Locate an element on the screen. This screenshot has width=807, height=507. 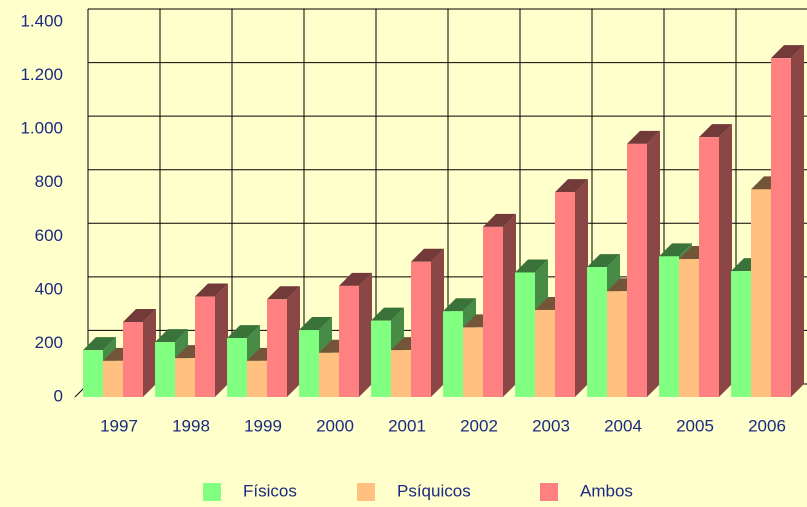
legend-label: Físicos is located at coordinates (270, 490).